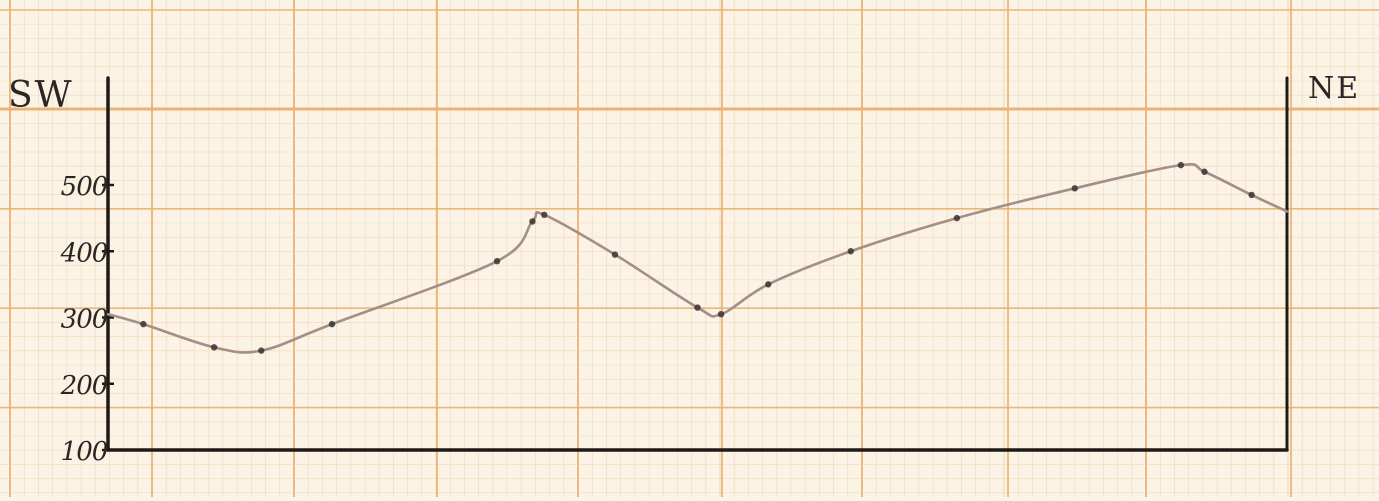 The width and height of the screenshot is (1379, 501). I want to click on y-tick-label: 300, so click(84, 320).